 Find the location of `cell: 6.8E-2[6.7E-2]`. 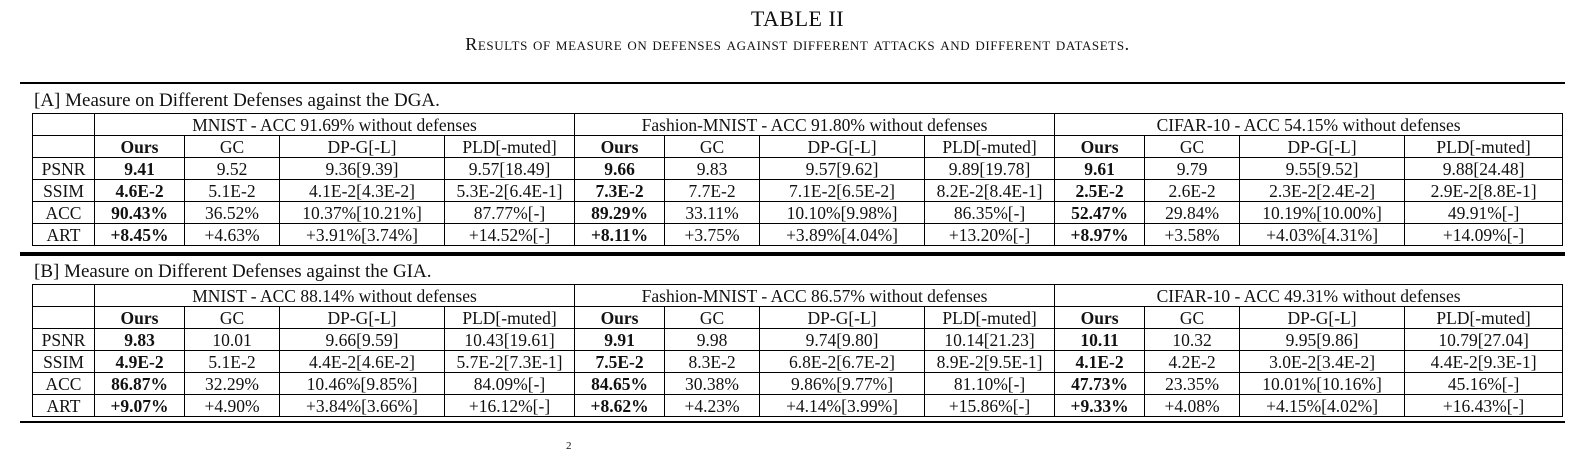

cell: 6.8E-2[6.7E-2] is located at coordinates (842, 361).